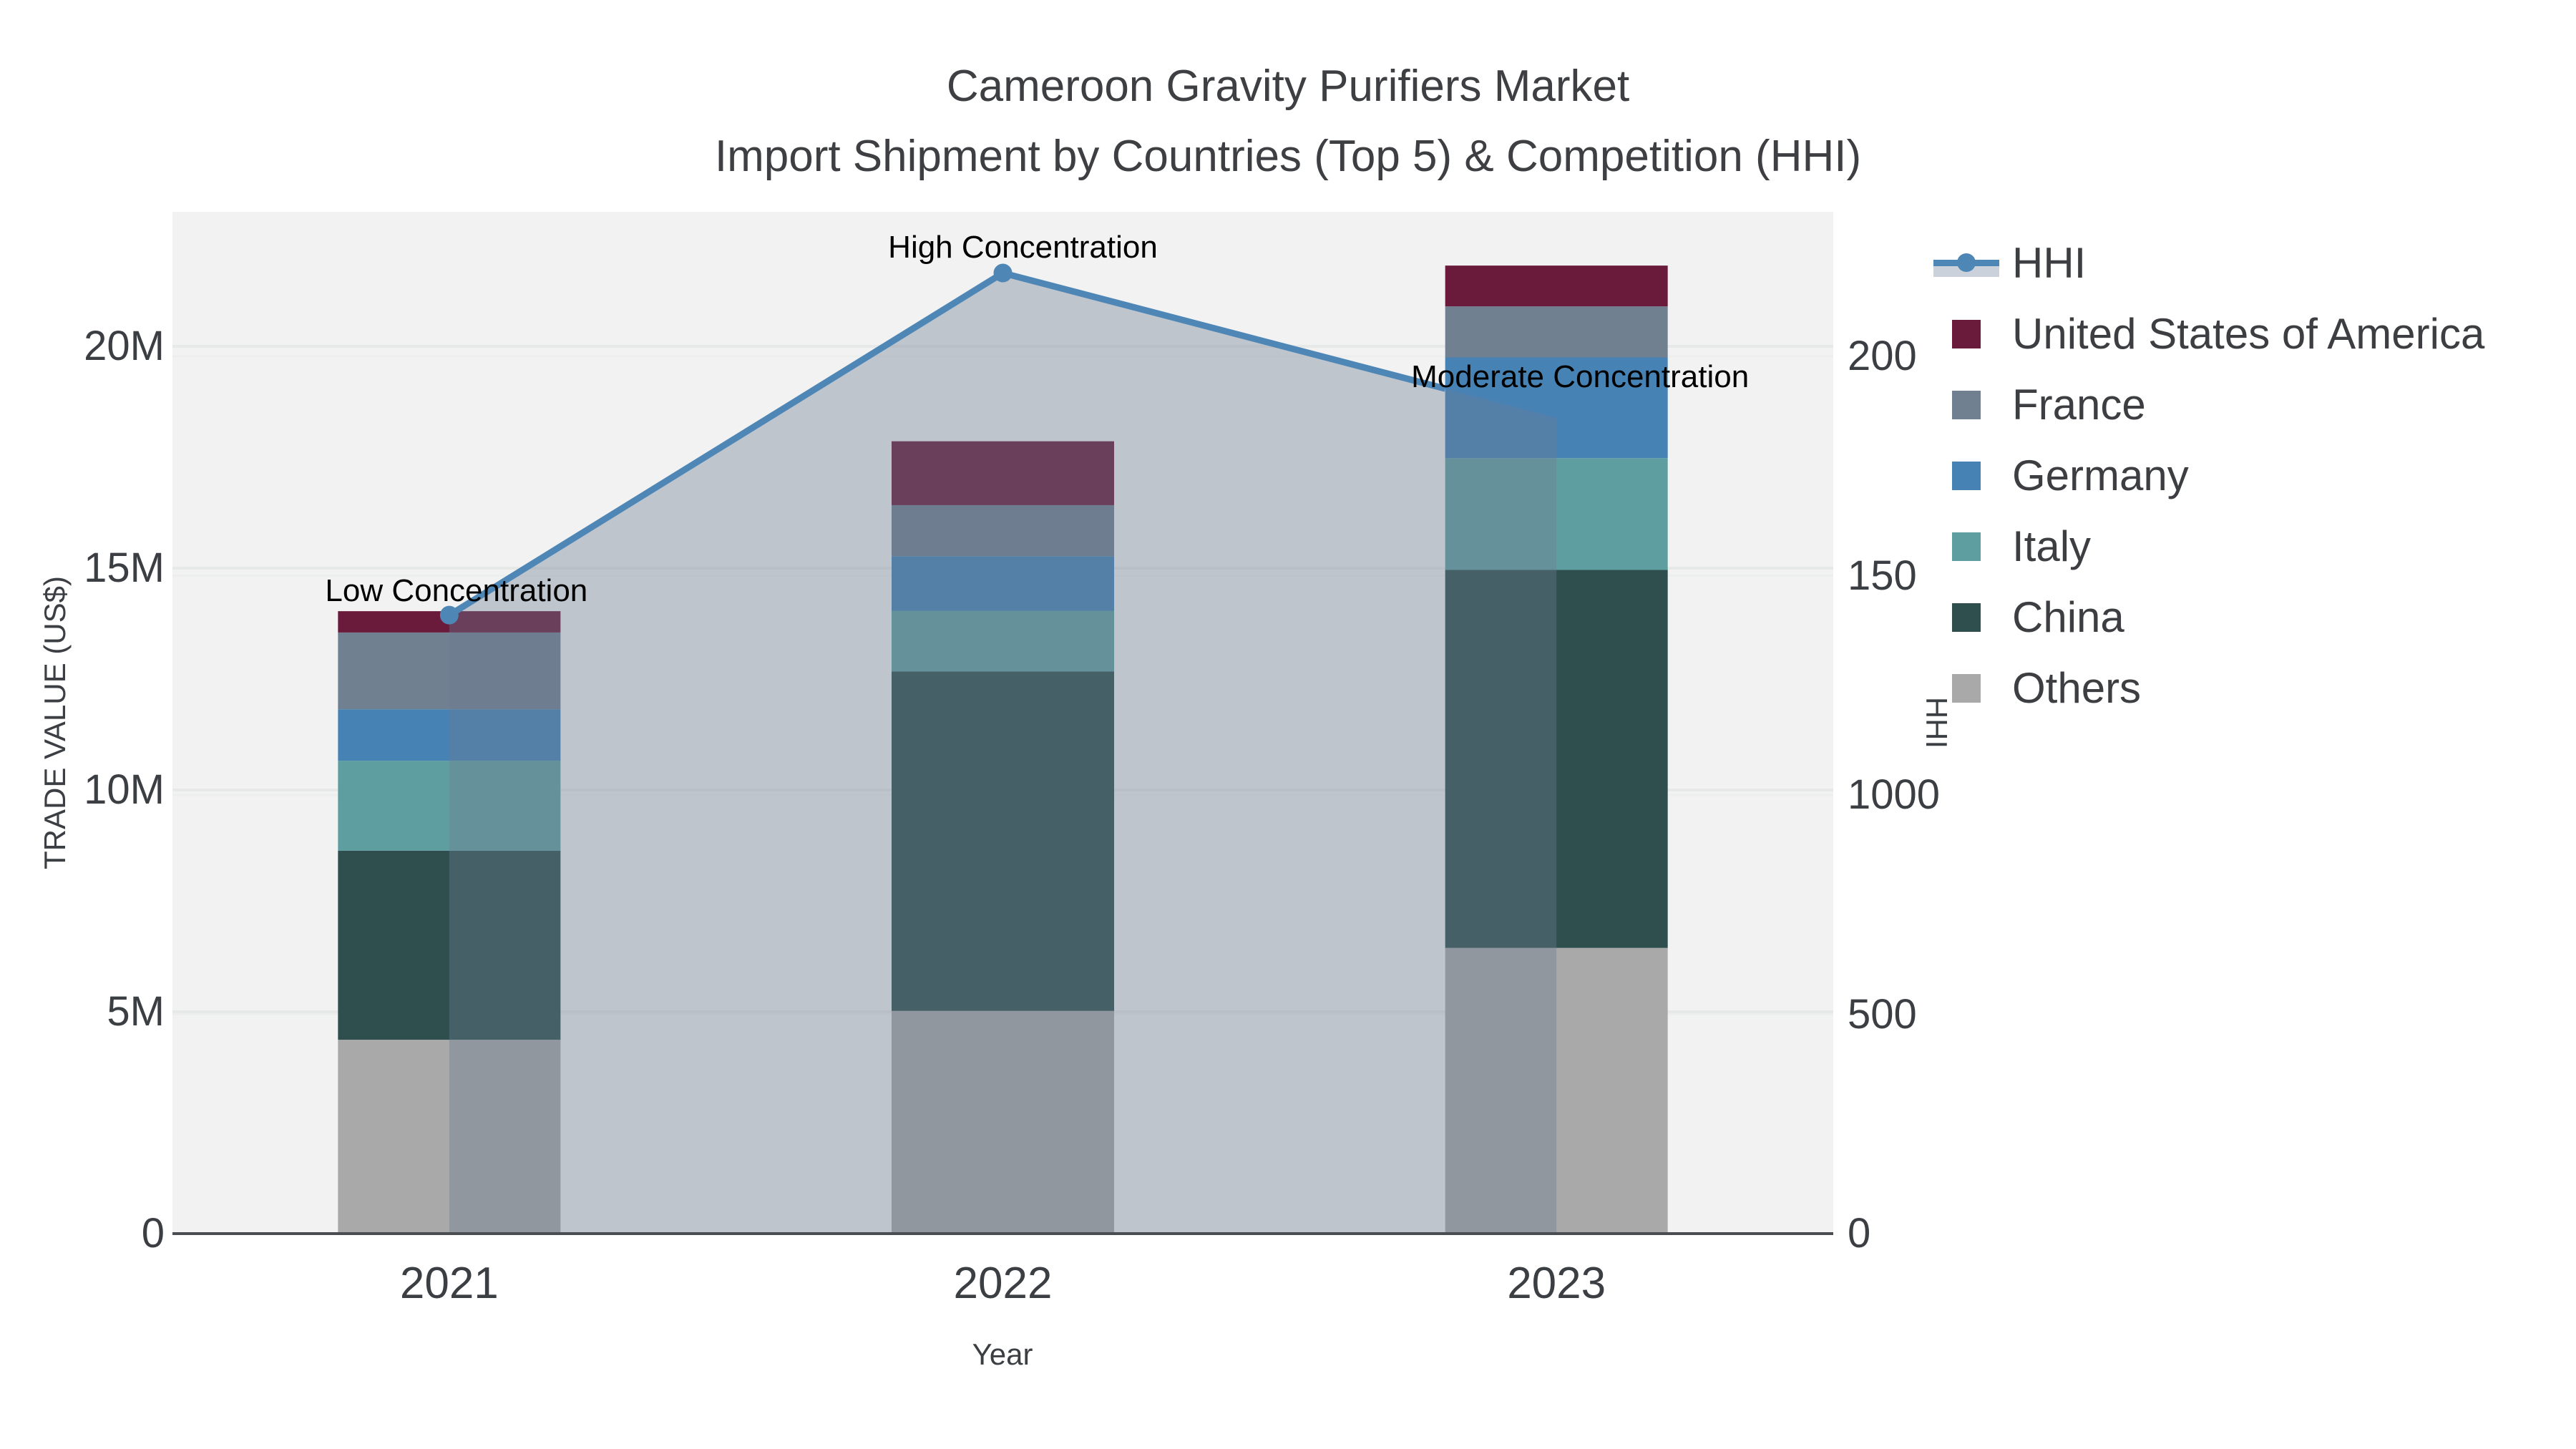 The width and height of the screenshot is (2576, 1449). Describe the element at coordinates (1556, 286) in the screenshot. I see `bar-segment-united-states-of-america-2023` at that location.